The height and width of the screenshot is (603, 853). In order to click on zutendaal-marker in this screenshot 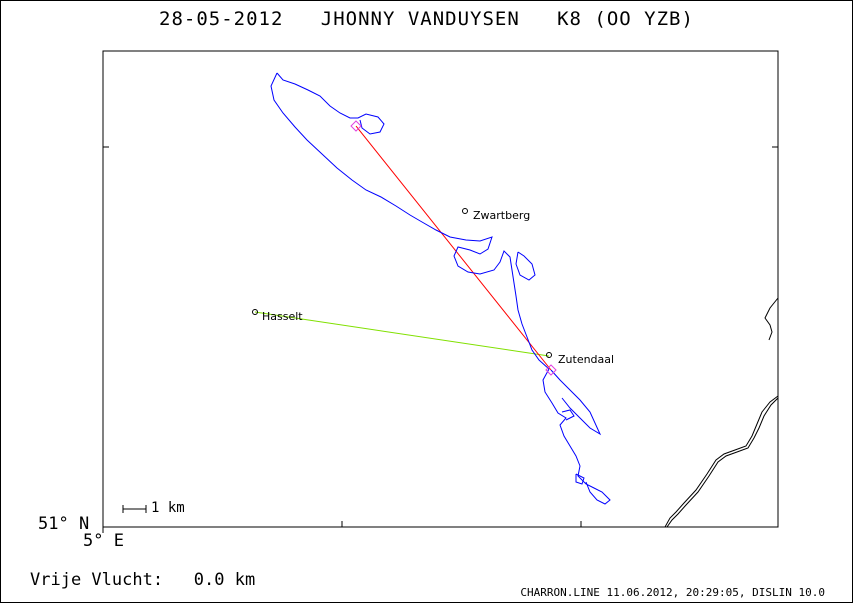, I will do `click(549, 355)`.